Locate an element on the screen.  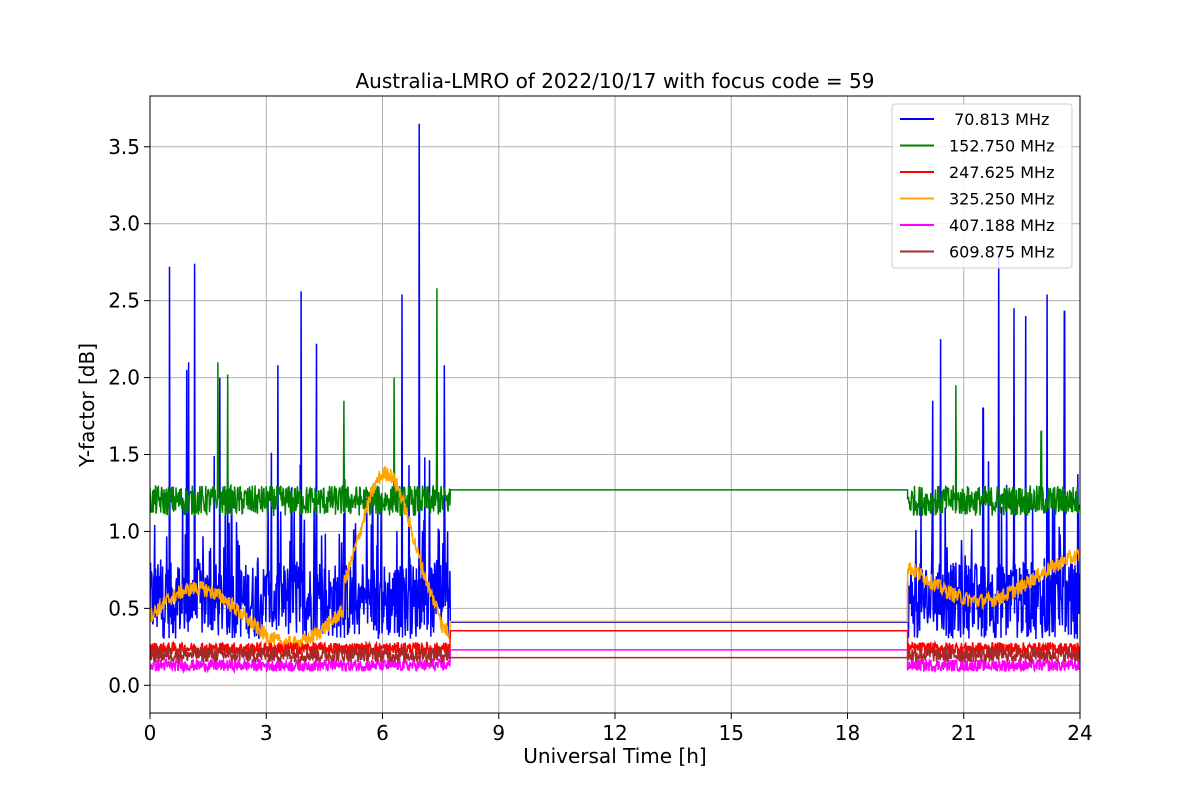
x-tick-label: 6 is located at coordinates (382, 733).